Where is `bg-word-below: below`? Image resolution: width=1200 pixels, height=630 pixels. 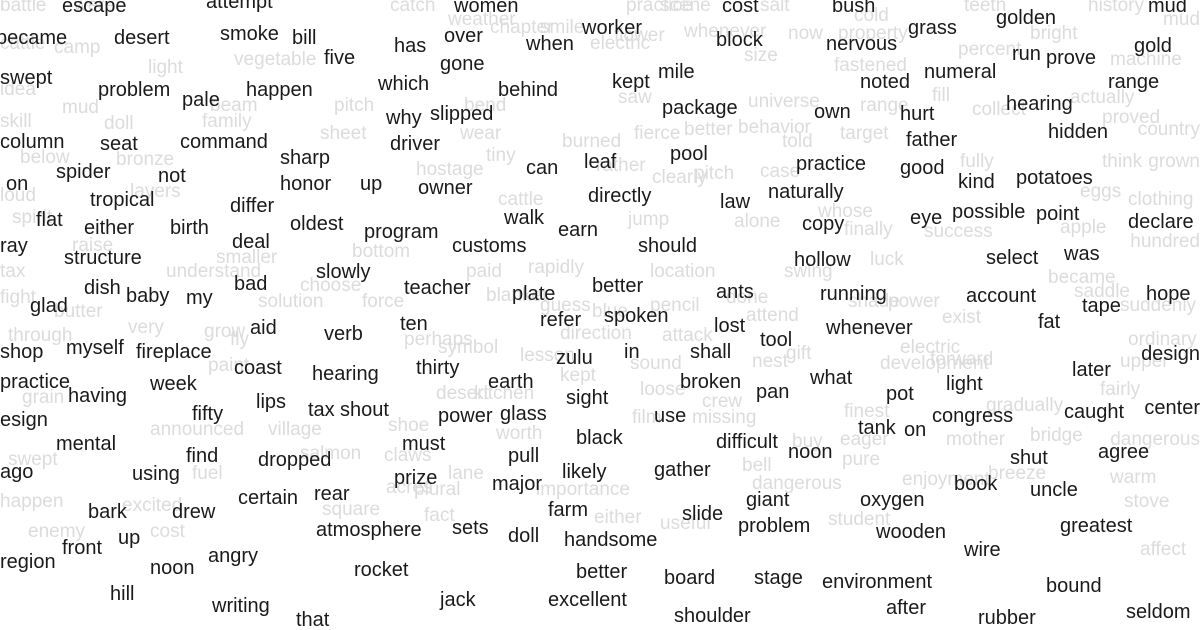
bg-word-below: below is located at coordinates (45, 157).